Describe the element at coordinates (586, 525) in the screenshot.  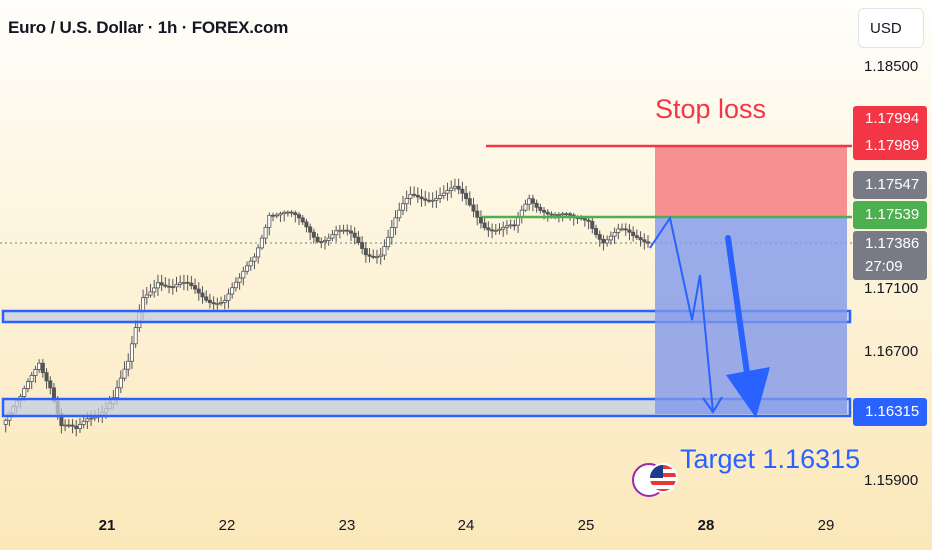
I see `time-tick: 25` at that location.